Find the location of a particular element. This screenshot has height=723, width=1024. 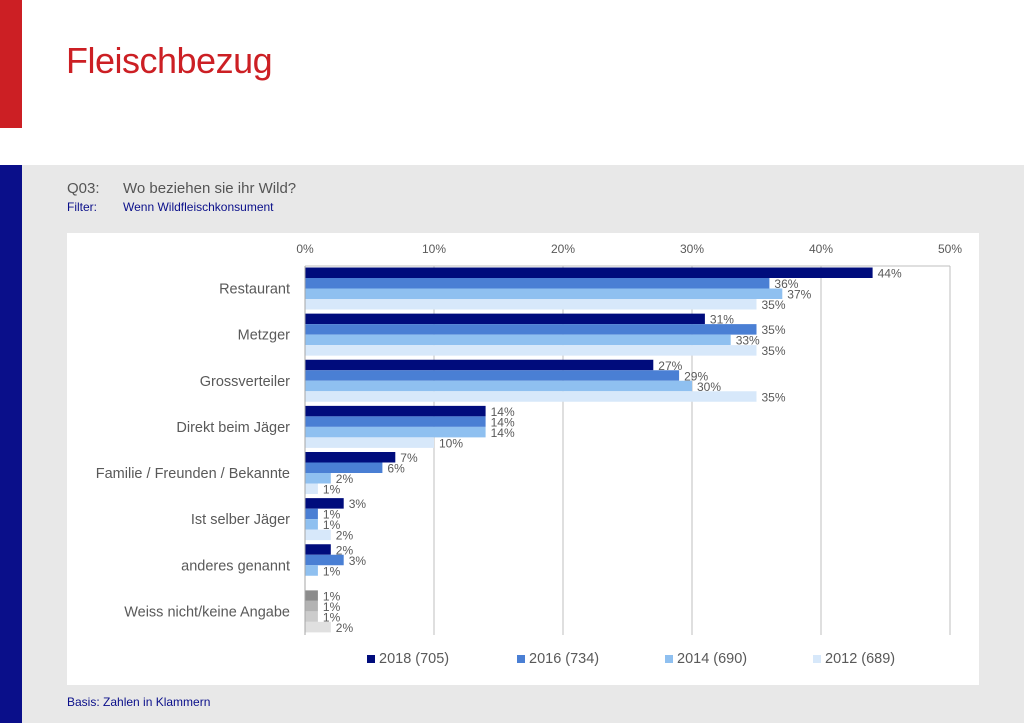

basis-note: Basis: Zahlen in Klammern is located at coordinates (139, 702).